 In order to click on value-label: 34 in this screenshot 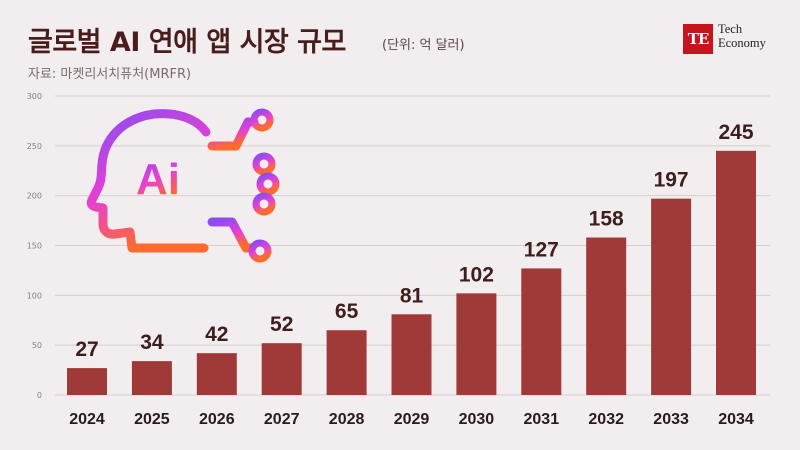, I will do `click(152, 342)`.